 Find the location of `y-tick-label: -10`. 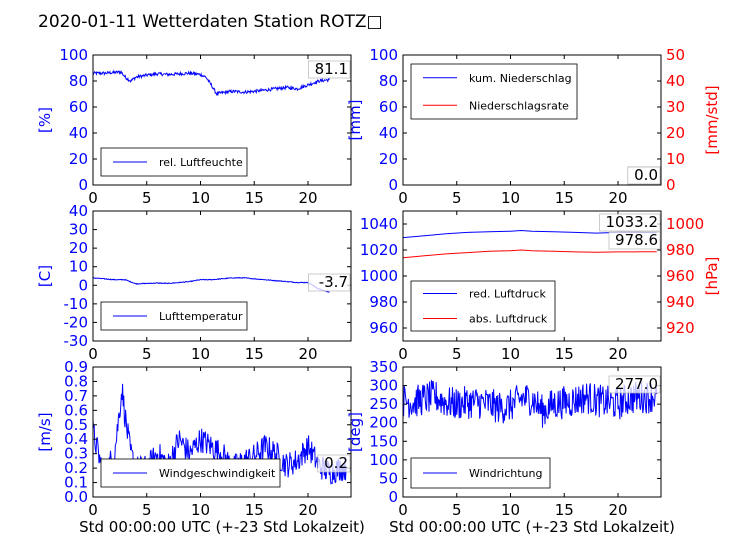

y-tick-label: -10 is located at coordinates (76, 304).